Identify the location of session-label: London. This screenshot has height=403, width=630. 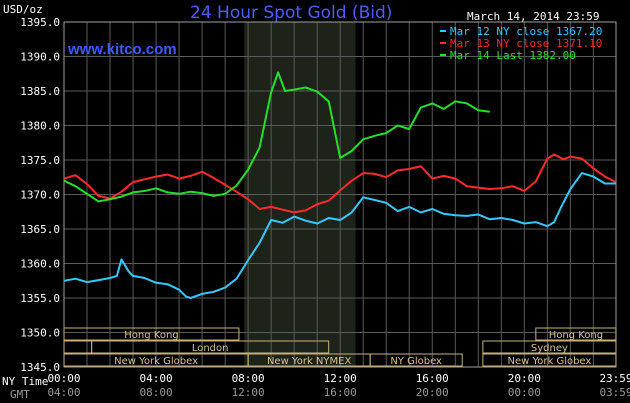
(210, 348).